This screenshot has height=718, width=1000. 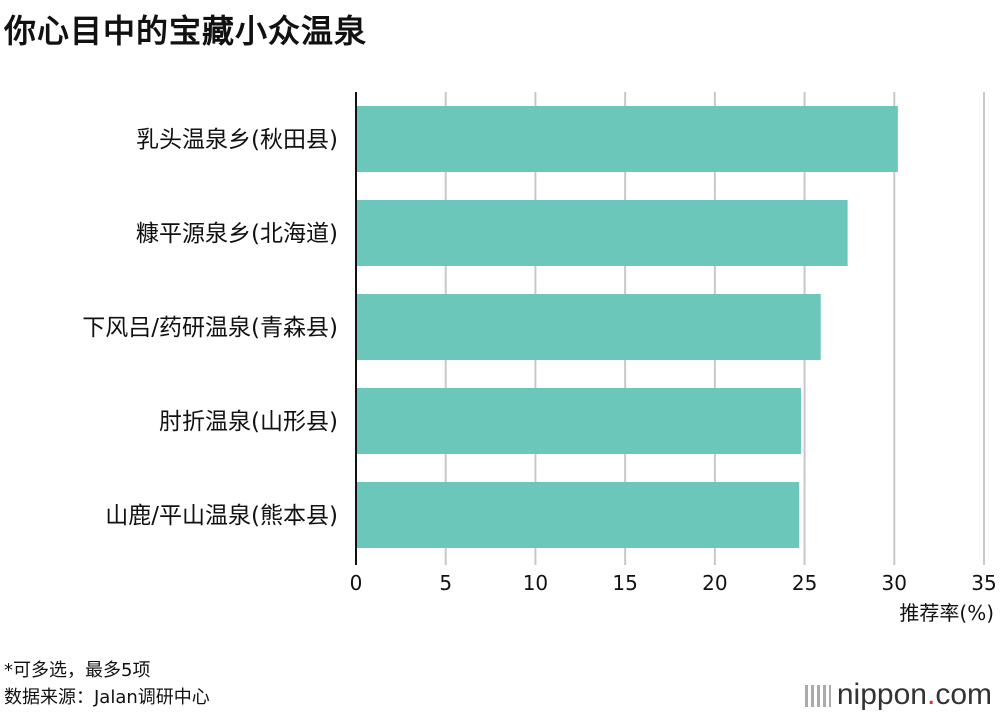 I want to click on logo-text: nippon, so click(x=881, y=694).